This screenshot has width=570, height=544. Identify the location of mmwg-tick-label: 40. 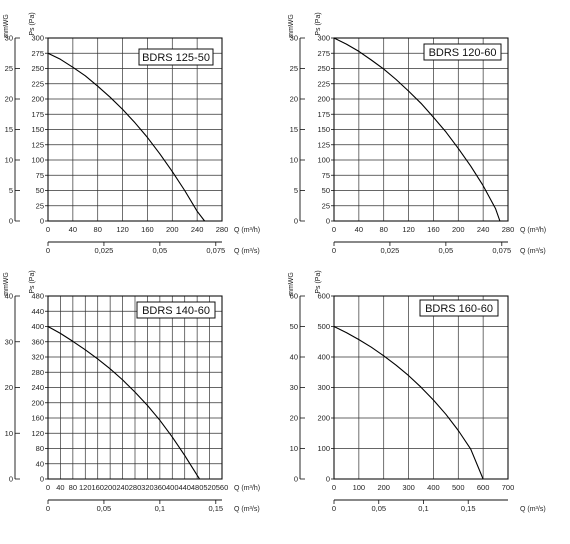
(294, 357).